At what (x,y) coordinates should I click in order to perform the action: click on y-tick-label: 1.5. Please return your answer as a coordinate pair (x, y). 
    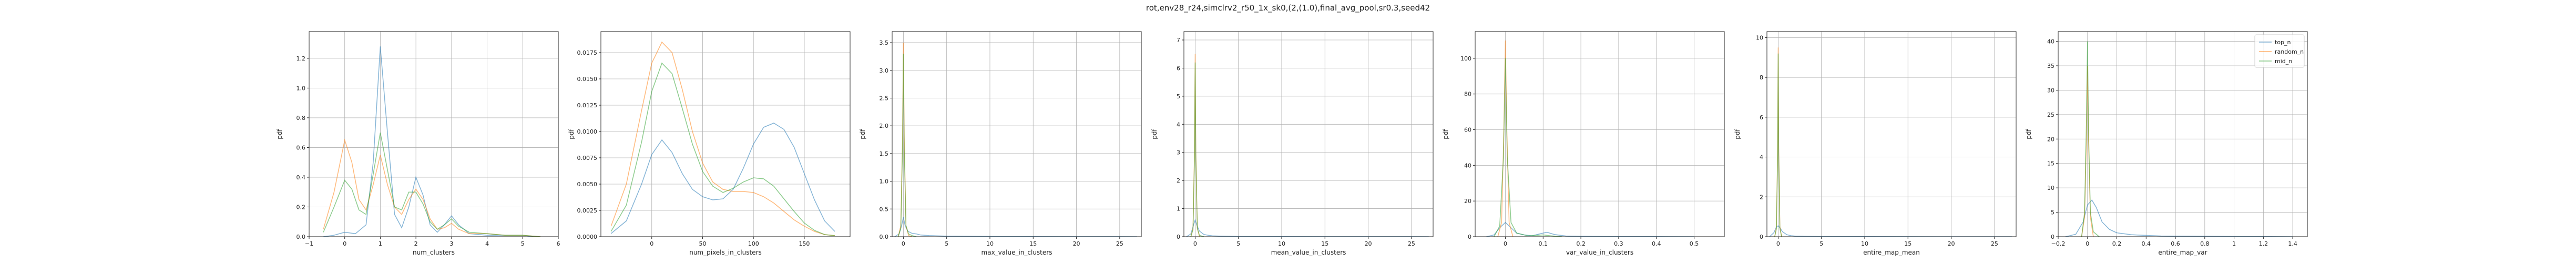
    Looking at the image, I should click on (884, 153).